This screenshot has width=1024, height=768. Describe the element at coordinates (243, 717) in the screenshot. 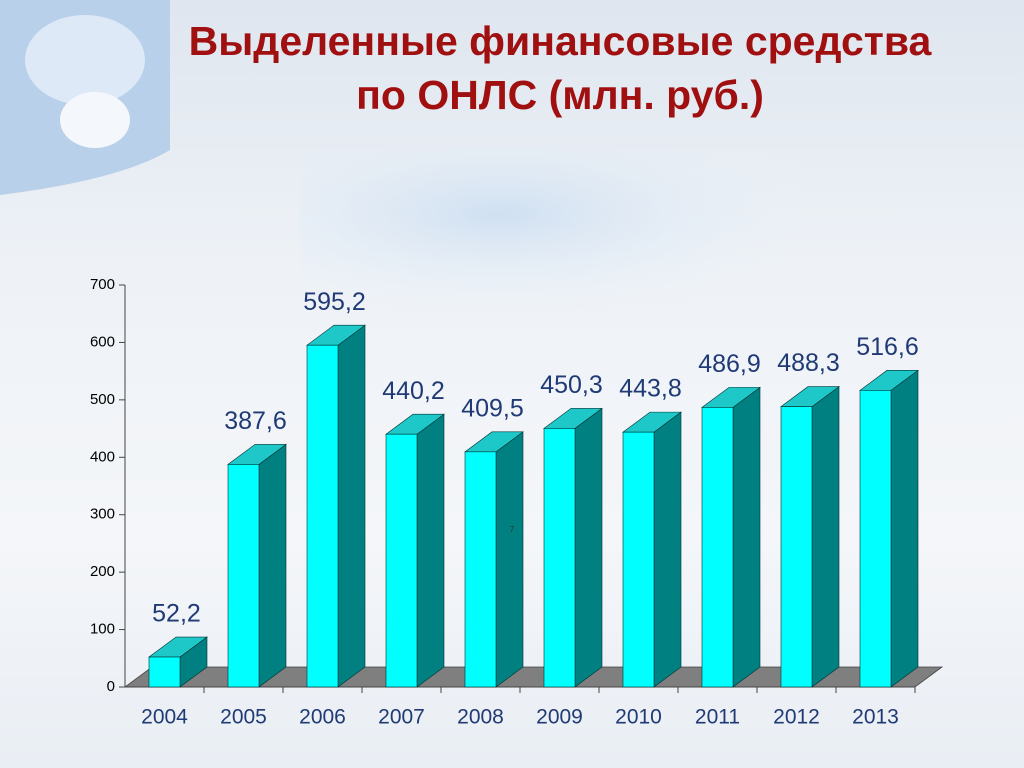

I see `x-tick-label: 2005` at that location.